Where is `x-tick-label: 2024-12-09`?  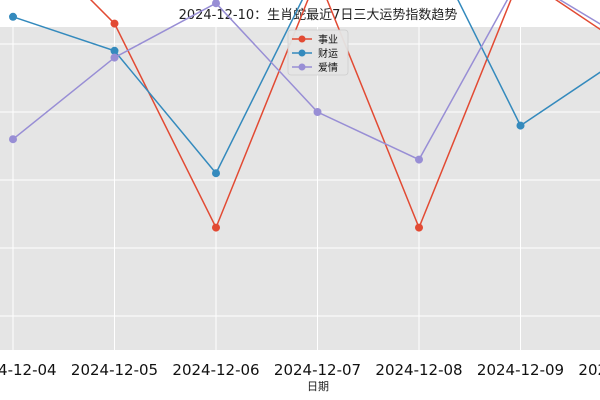
x-tick-label: 2024-12-09 is located at coordinates (520, 370).